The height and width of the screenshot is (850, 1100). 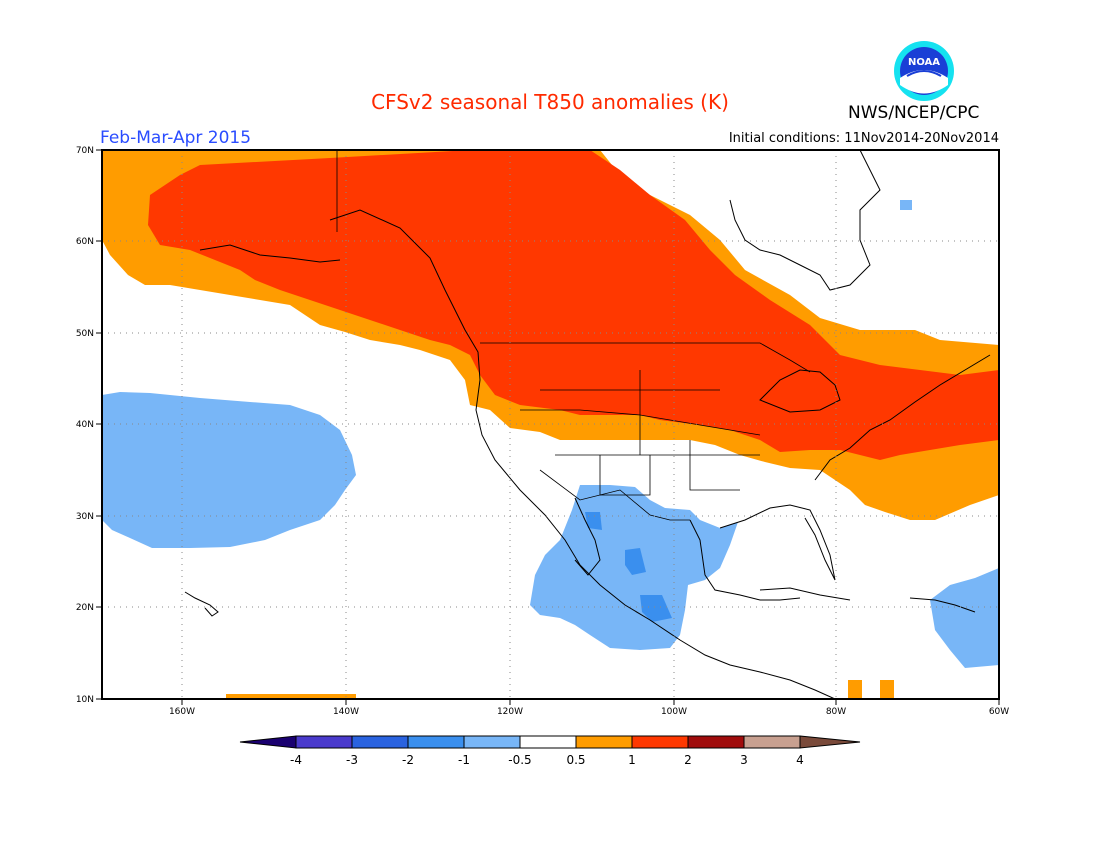 I want to click on colorbar-label-3: -1, so click(x=464, y=760).